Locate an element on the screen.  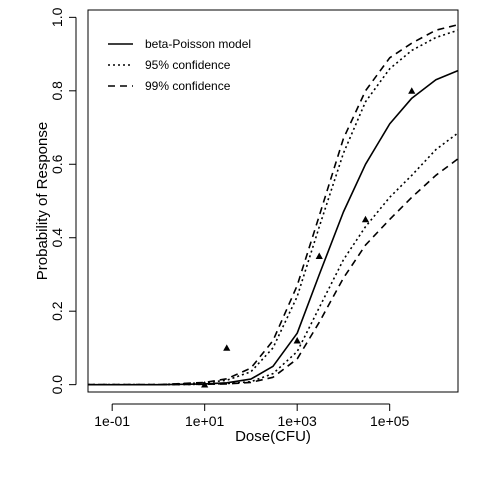
x-axis-title: Dose(CFU) is located at coordinates (273, 436).